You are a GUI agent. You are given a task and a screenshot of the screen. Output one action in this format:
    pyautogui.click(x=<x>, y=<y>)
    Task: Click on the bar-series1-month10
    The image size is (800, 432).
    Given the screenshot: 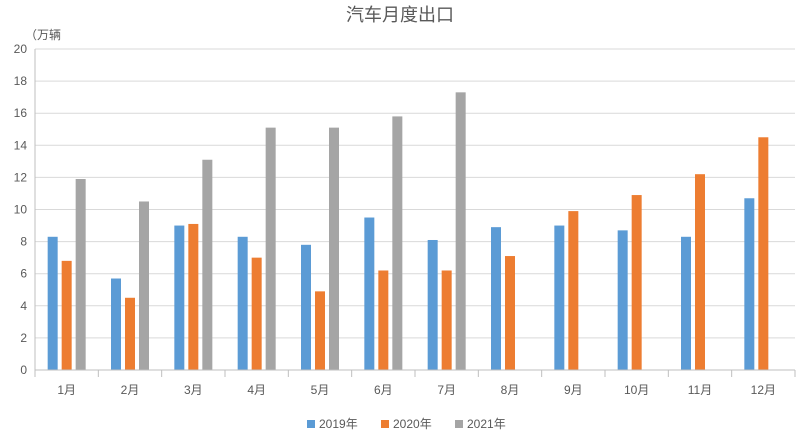 What is the action you would take?
    pyautogui.click(x=622, y=300)
    